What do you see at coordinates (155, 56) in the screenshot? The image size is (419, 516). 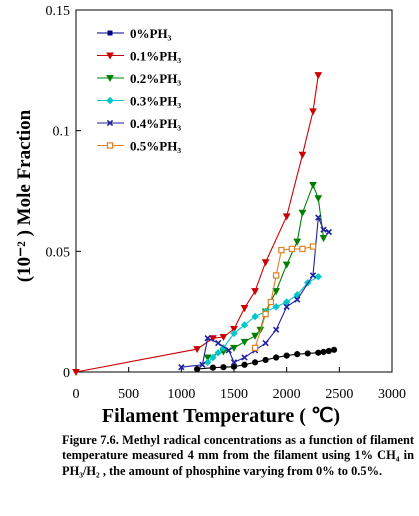 I see `legend-label: 0.1%PH₃` at bounding box center [155, 56].